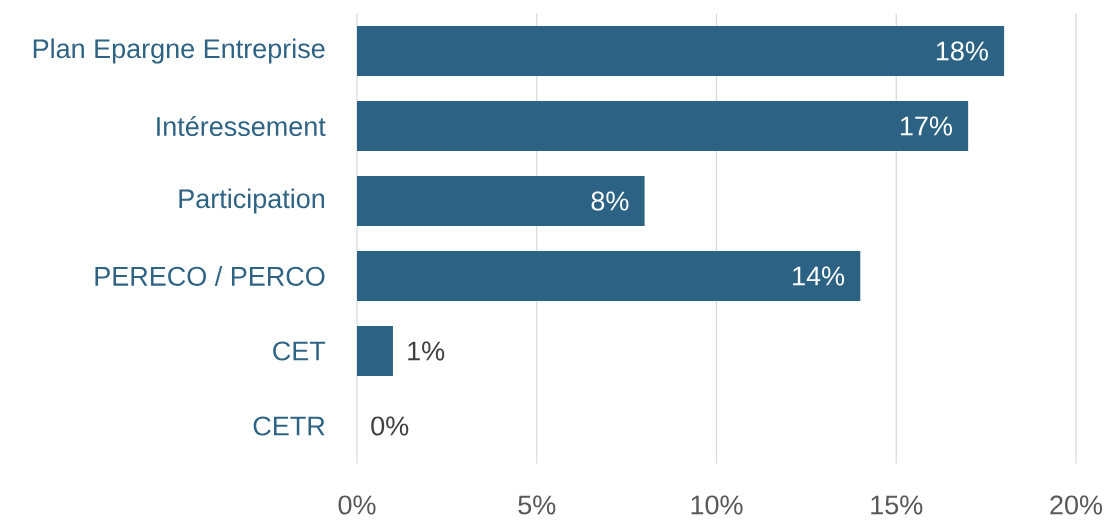 This screenshot has width=1108, height=520. Describe the element at coordinates (537, 505) in the screenshot. I see `x-tick-label: 5%` at that location.